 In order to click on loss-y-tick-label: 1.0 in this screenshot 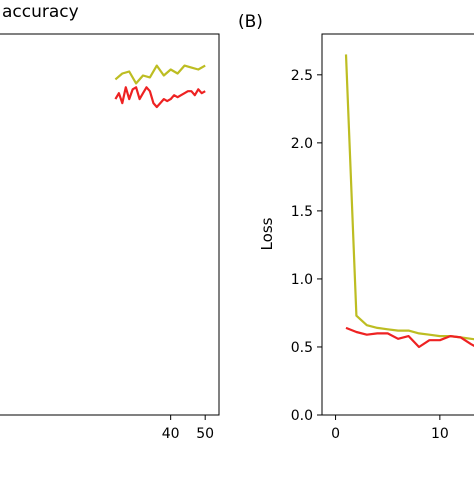, I will do `click(302, 280)`.